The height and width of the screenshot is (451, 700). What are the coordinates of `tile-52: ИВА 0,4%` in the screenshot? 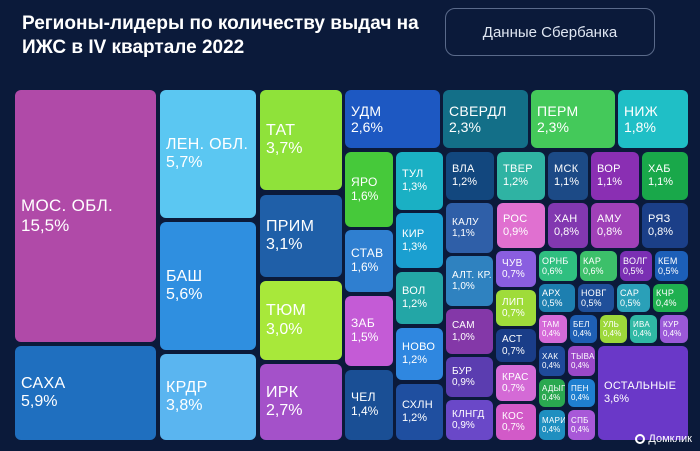 It's located at (643, 329).